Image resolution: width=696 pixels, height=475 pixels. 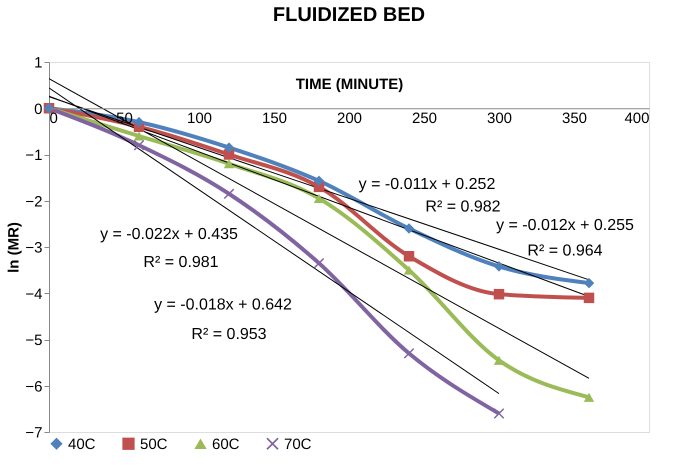 I want to click on y-tick-label: −6, so click(x=33, y=387).